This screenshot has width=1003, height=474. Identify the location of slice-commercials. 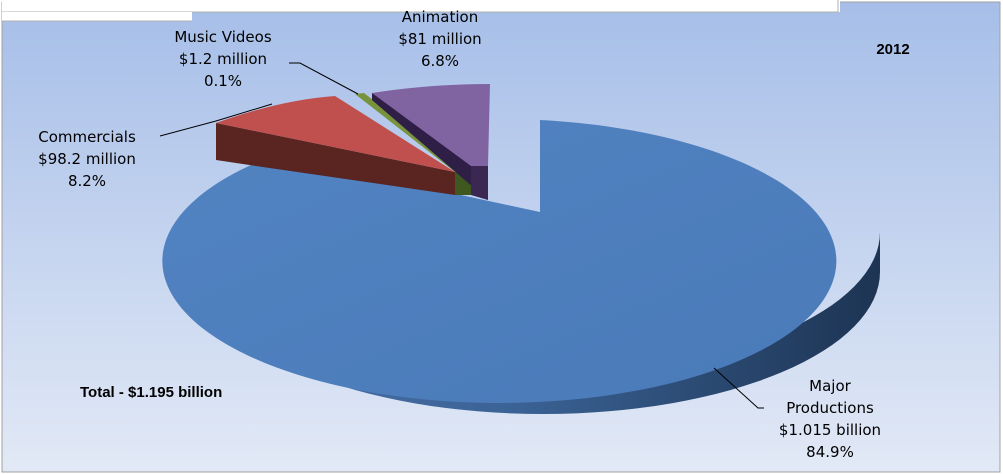
(335, 145).